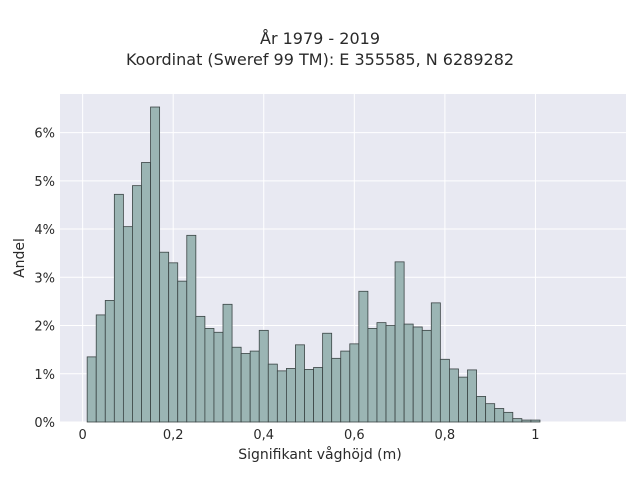  I want to click on y-tick-labels: 0% 1% 2% 3% 4% 5% 6%, so click(44, 279).